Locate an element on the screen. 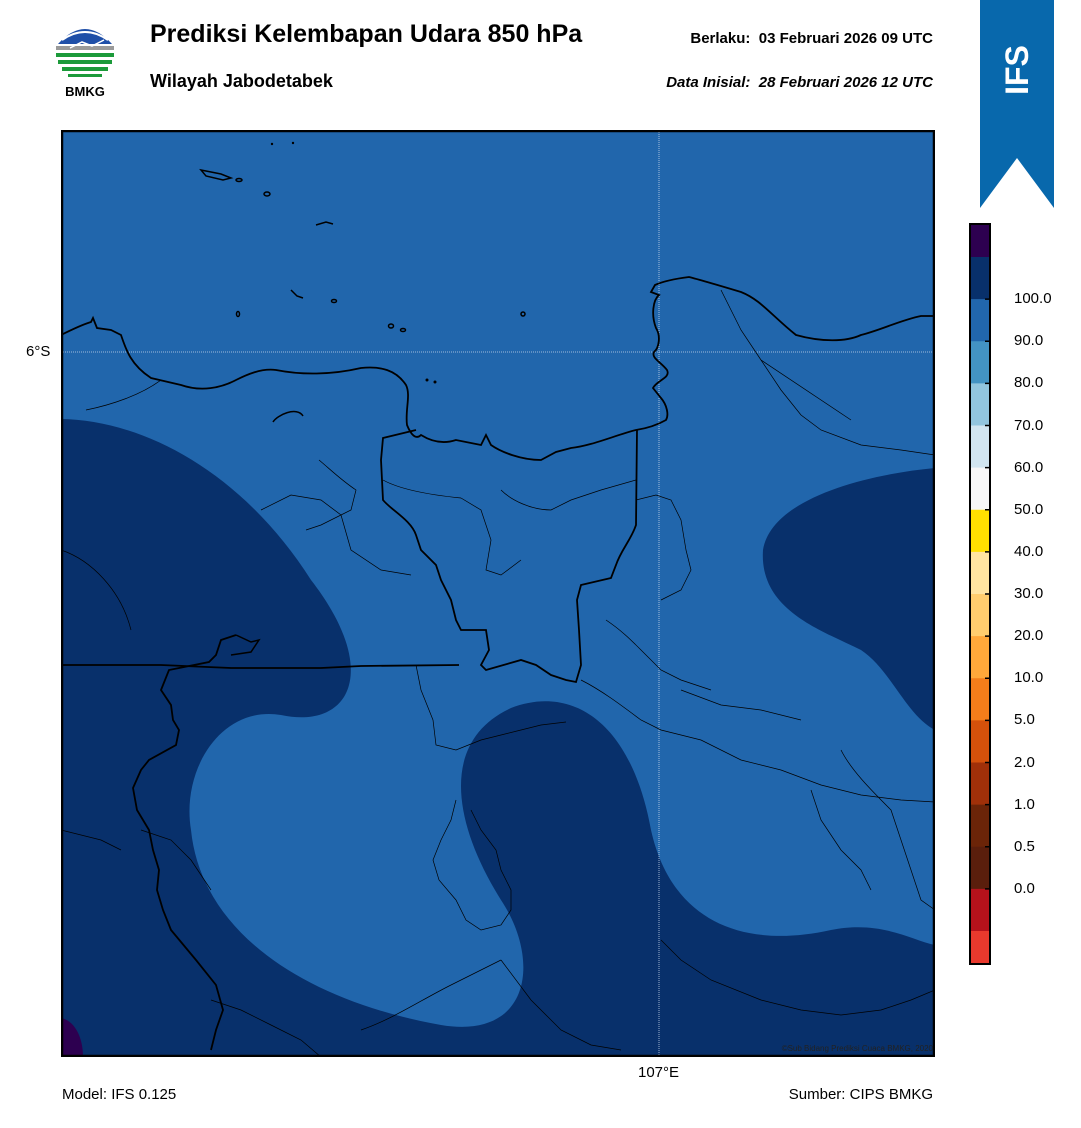 The width and height of the screenshot is (1081, 1128). bmkg-logo-icon is located at coordinates (85, 60).